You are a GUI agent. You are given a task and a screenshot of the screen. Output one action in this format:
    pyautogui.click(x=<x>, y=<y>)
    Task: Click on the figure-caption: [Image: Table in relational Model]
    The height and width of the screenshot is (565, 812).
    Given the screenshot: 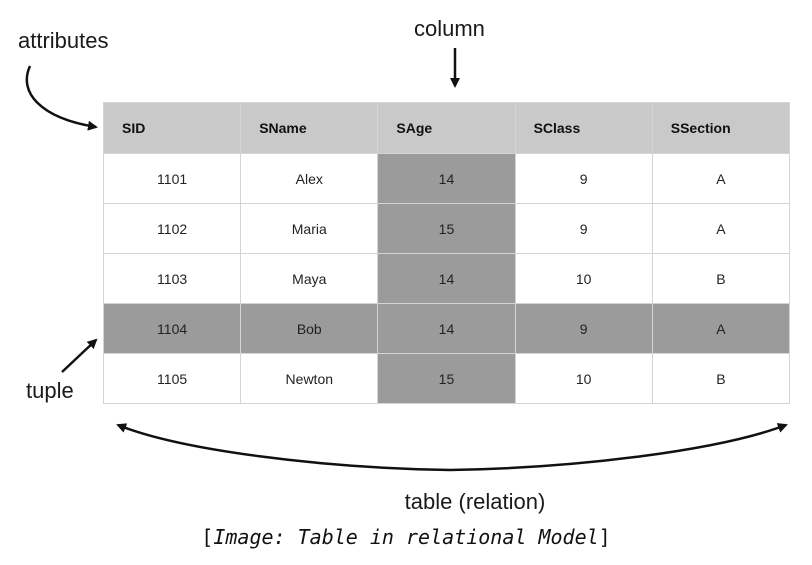 What is the action you would take?
    pyautogui.click(x=406, y=537)
    